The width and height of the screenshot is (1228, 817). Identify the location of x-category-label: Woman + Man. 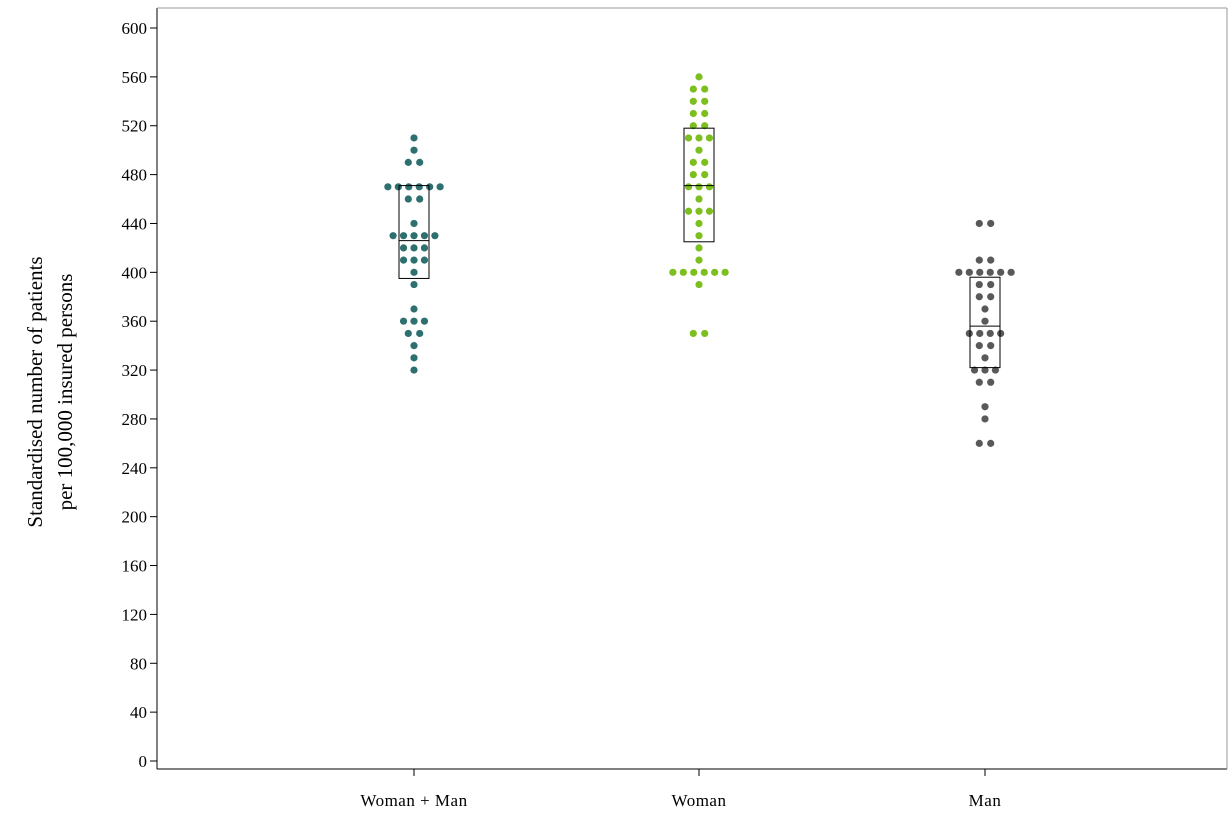
(413, 800).